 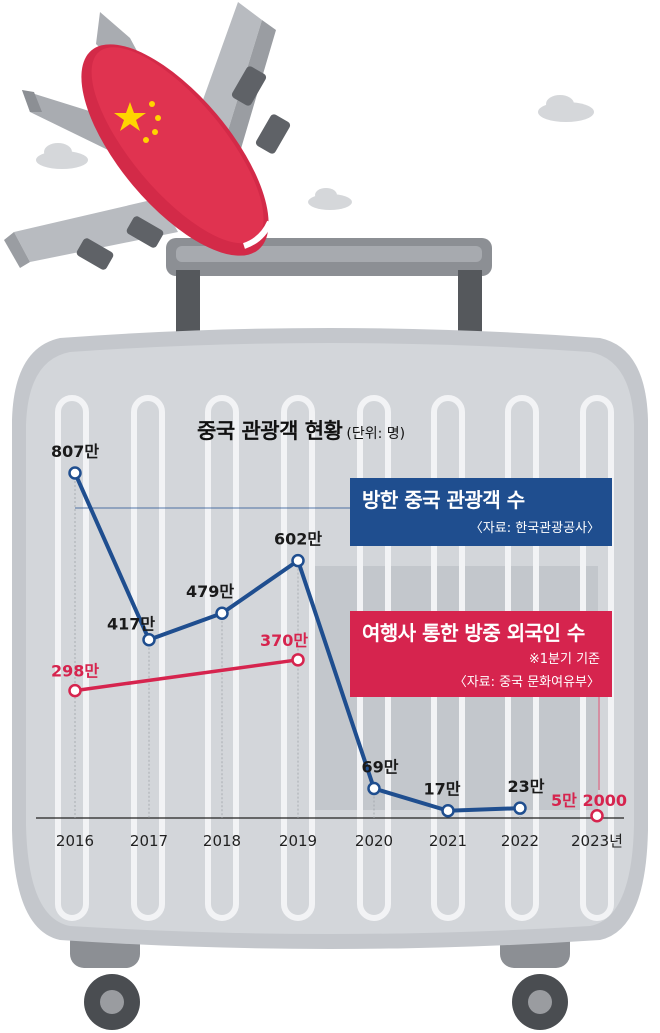 I want to click on legend-source-red: 〈자료: 중국 문화여유부〉, so click(x=526, y=682).